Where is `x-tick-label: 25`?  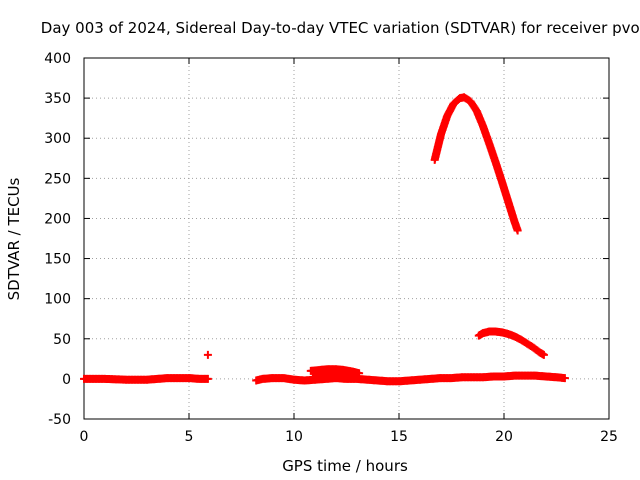 x-tick-label: 25 is located at coordinates (609, 437).